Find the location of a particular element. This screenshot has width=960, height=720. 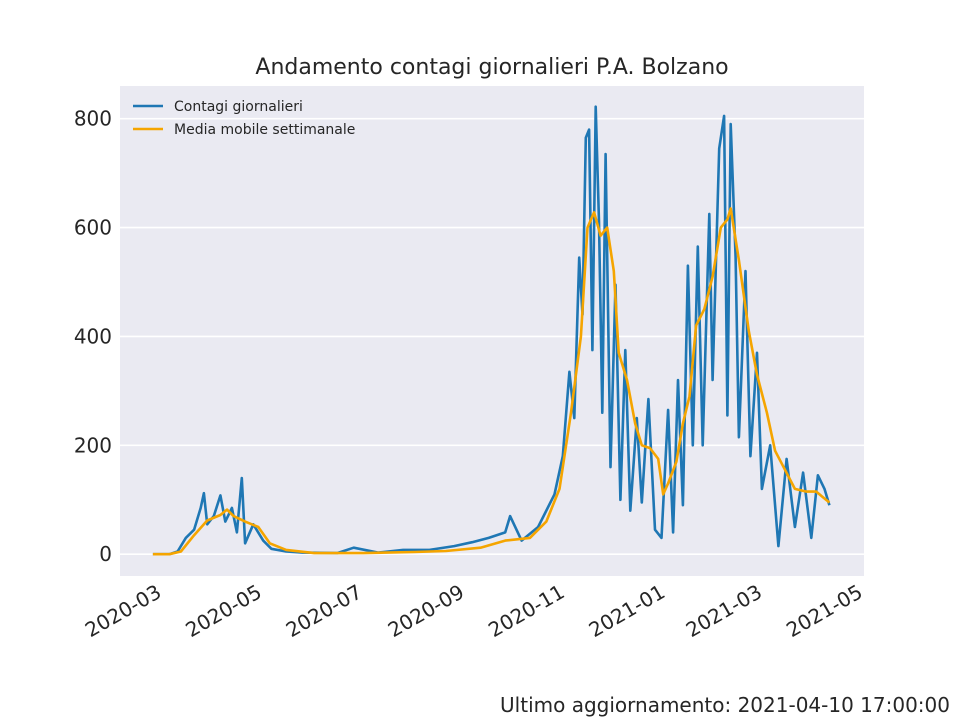

y-tick-label: 200 is located at coordinates (93, 445).